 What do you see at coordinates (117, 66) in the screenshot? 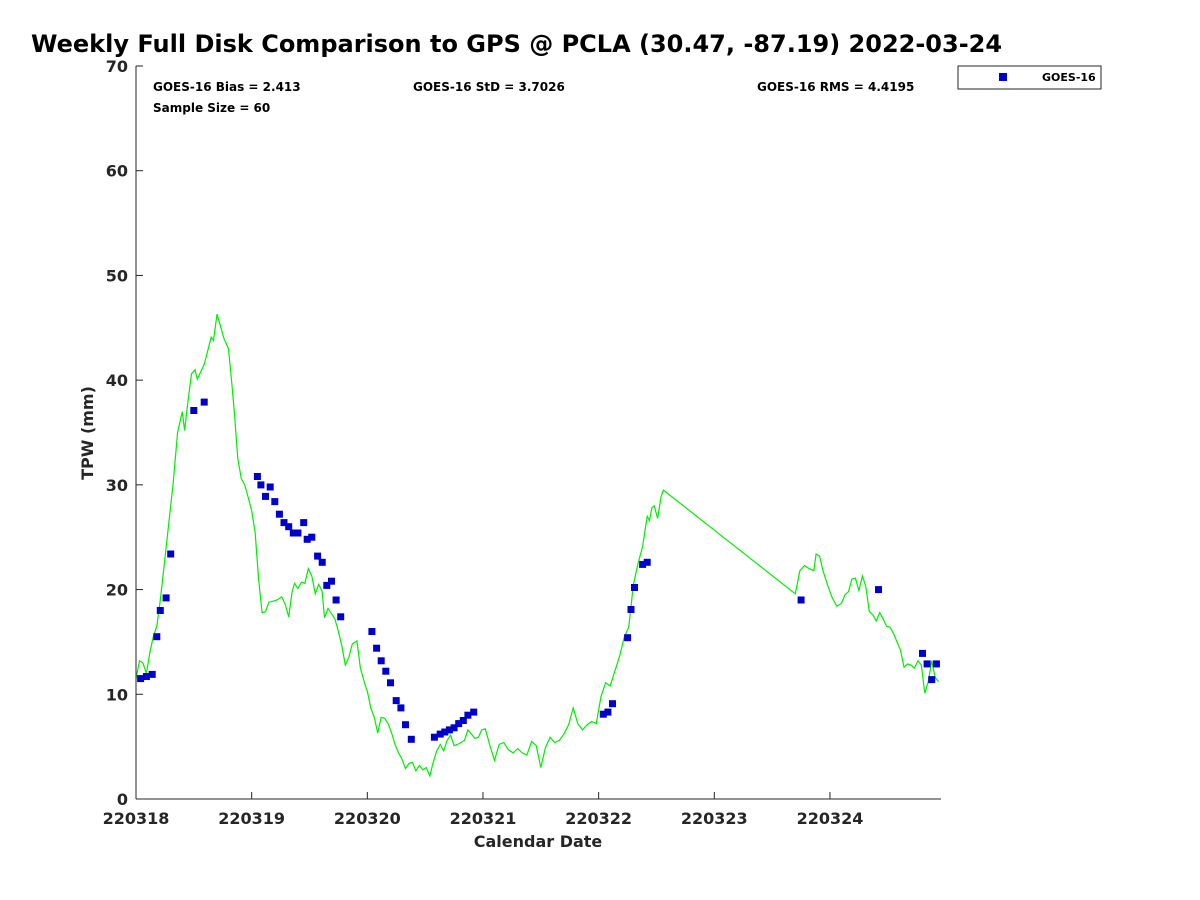
I see `y-tick-label-70: 70` at bounding box center [117, 66].